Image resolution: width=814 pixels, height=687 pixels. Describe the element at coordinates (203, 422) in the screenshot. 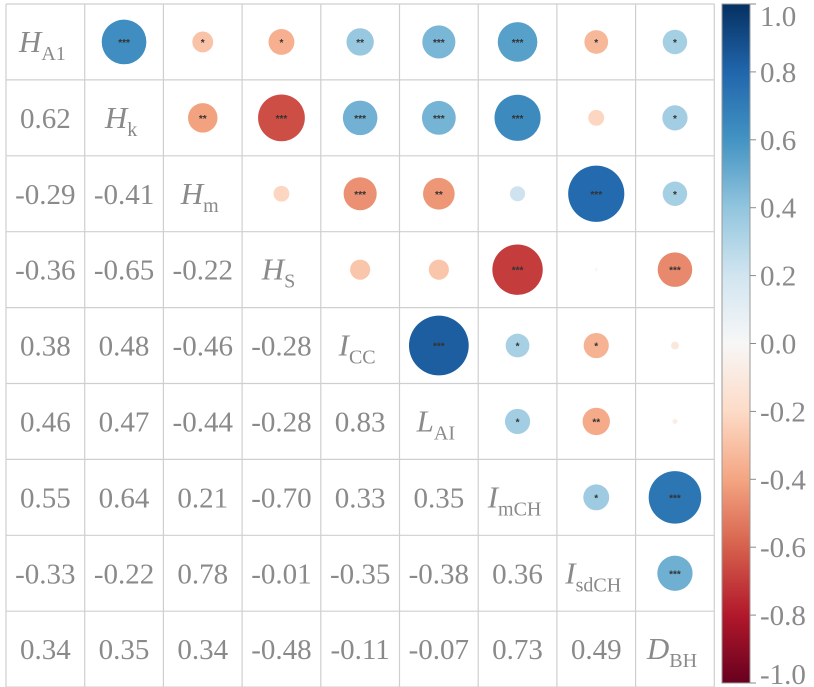

I see `correlation-value: -0.44` at that location.